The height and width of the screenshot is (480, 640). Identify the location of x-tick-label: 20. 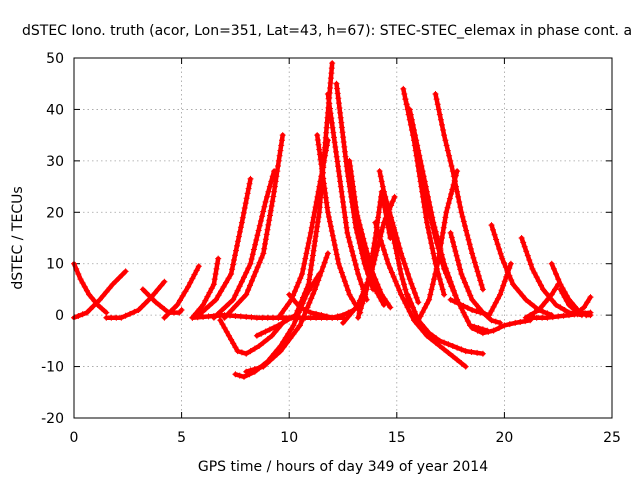
(504, 438).